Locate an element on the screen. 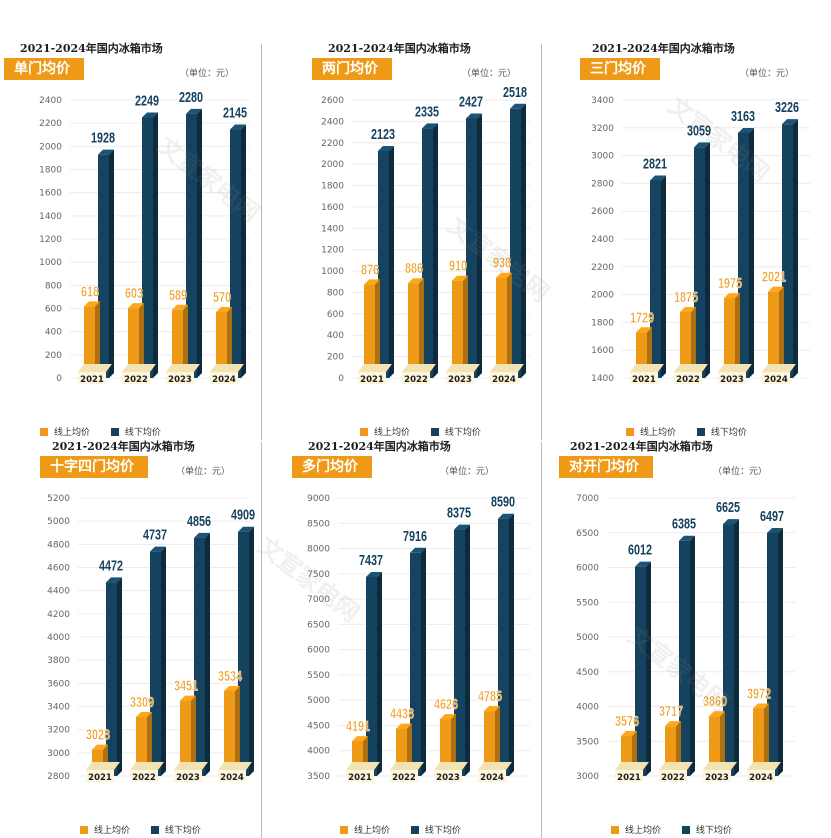  y-tick-label: 1400 is located at coordinates (602, 379).